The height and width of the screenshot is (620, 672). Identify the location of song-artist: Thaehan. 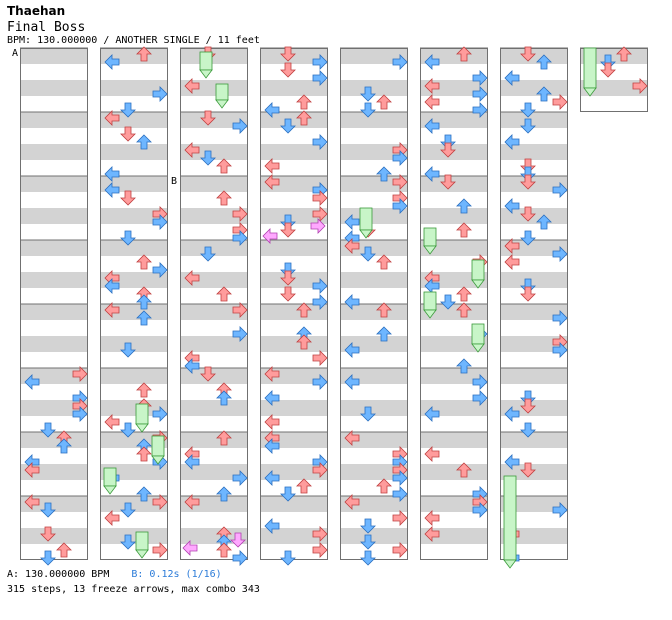
(36, 11).